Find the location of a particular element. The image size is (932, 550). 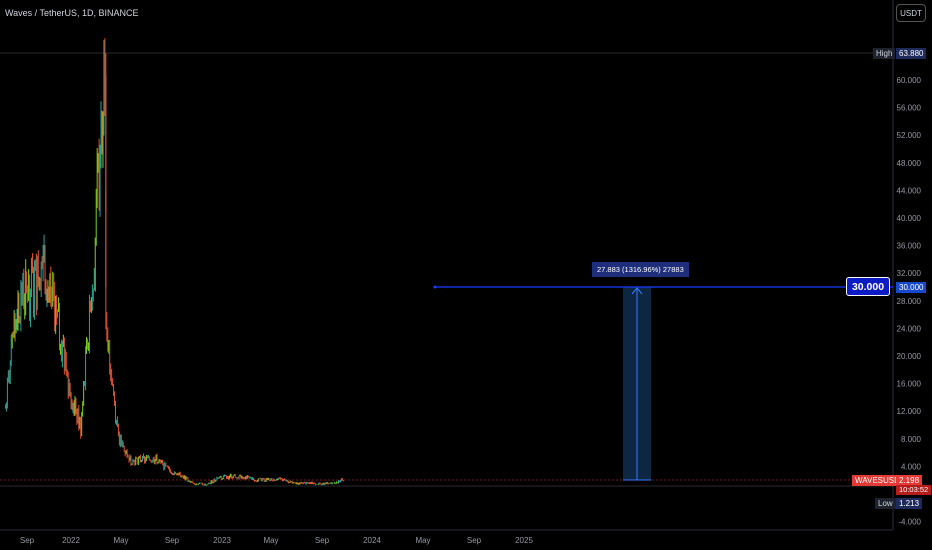

price-tick-label: 8.000 is located at coordinates (911, 439).